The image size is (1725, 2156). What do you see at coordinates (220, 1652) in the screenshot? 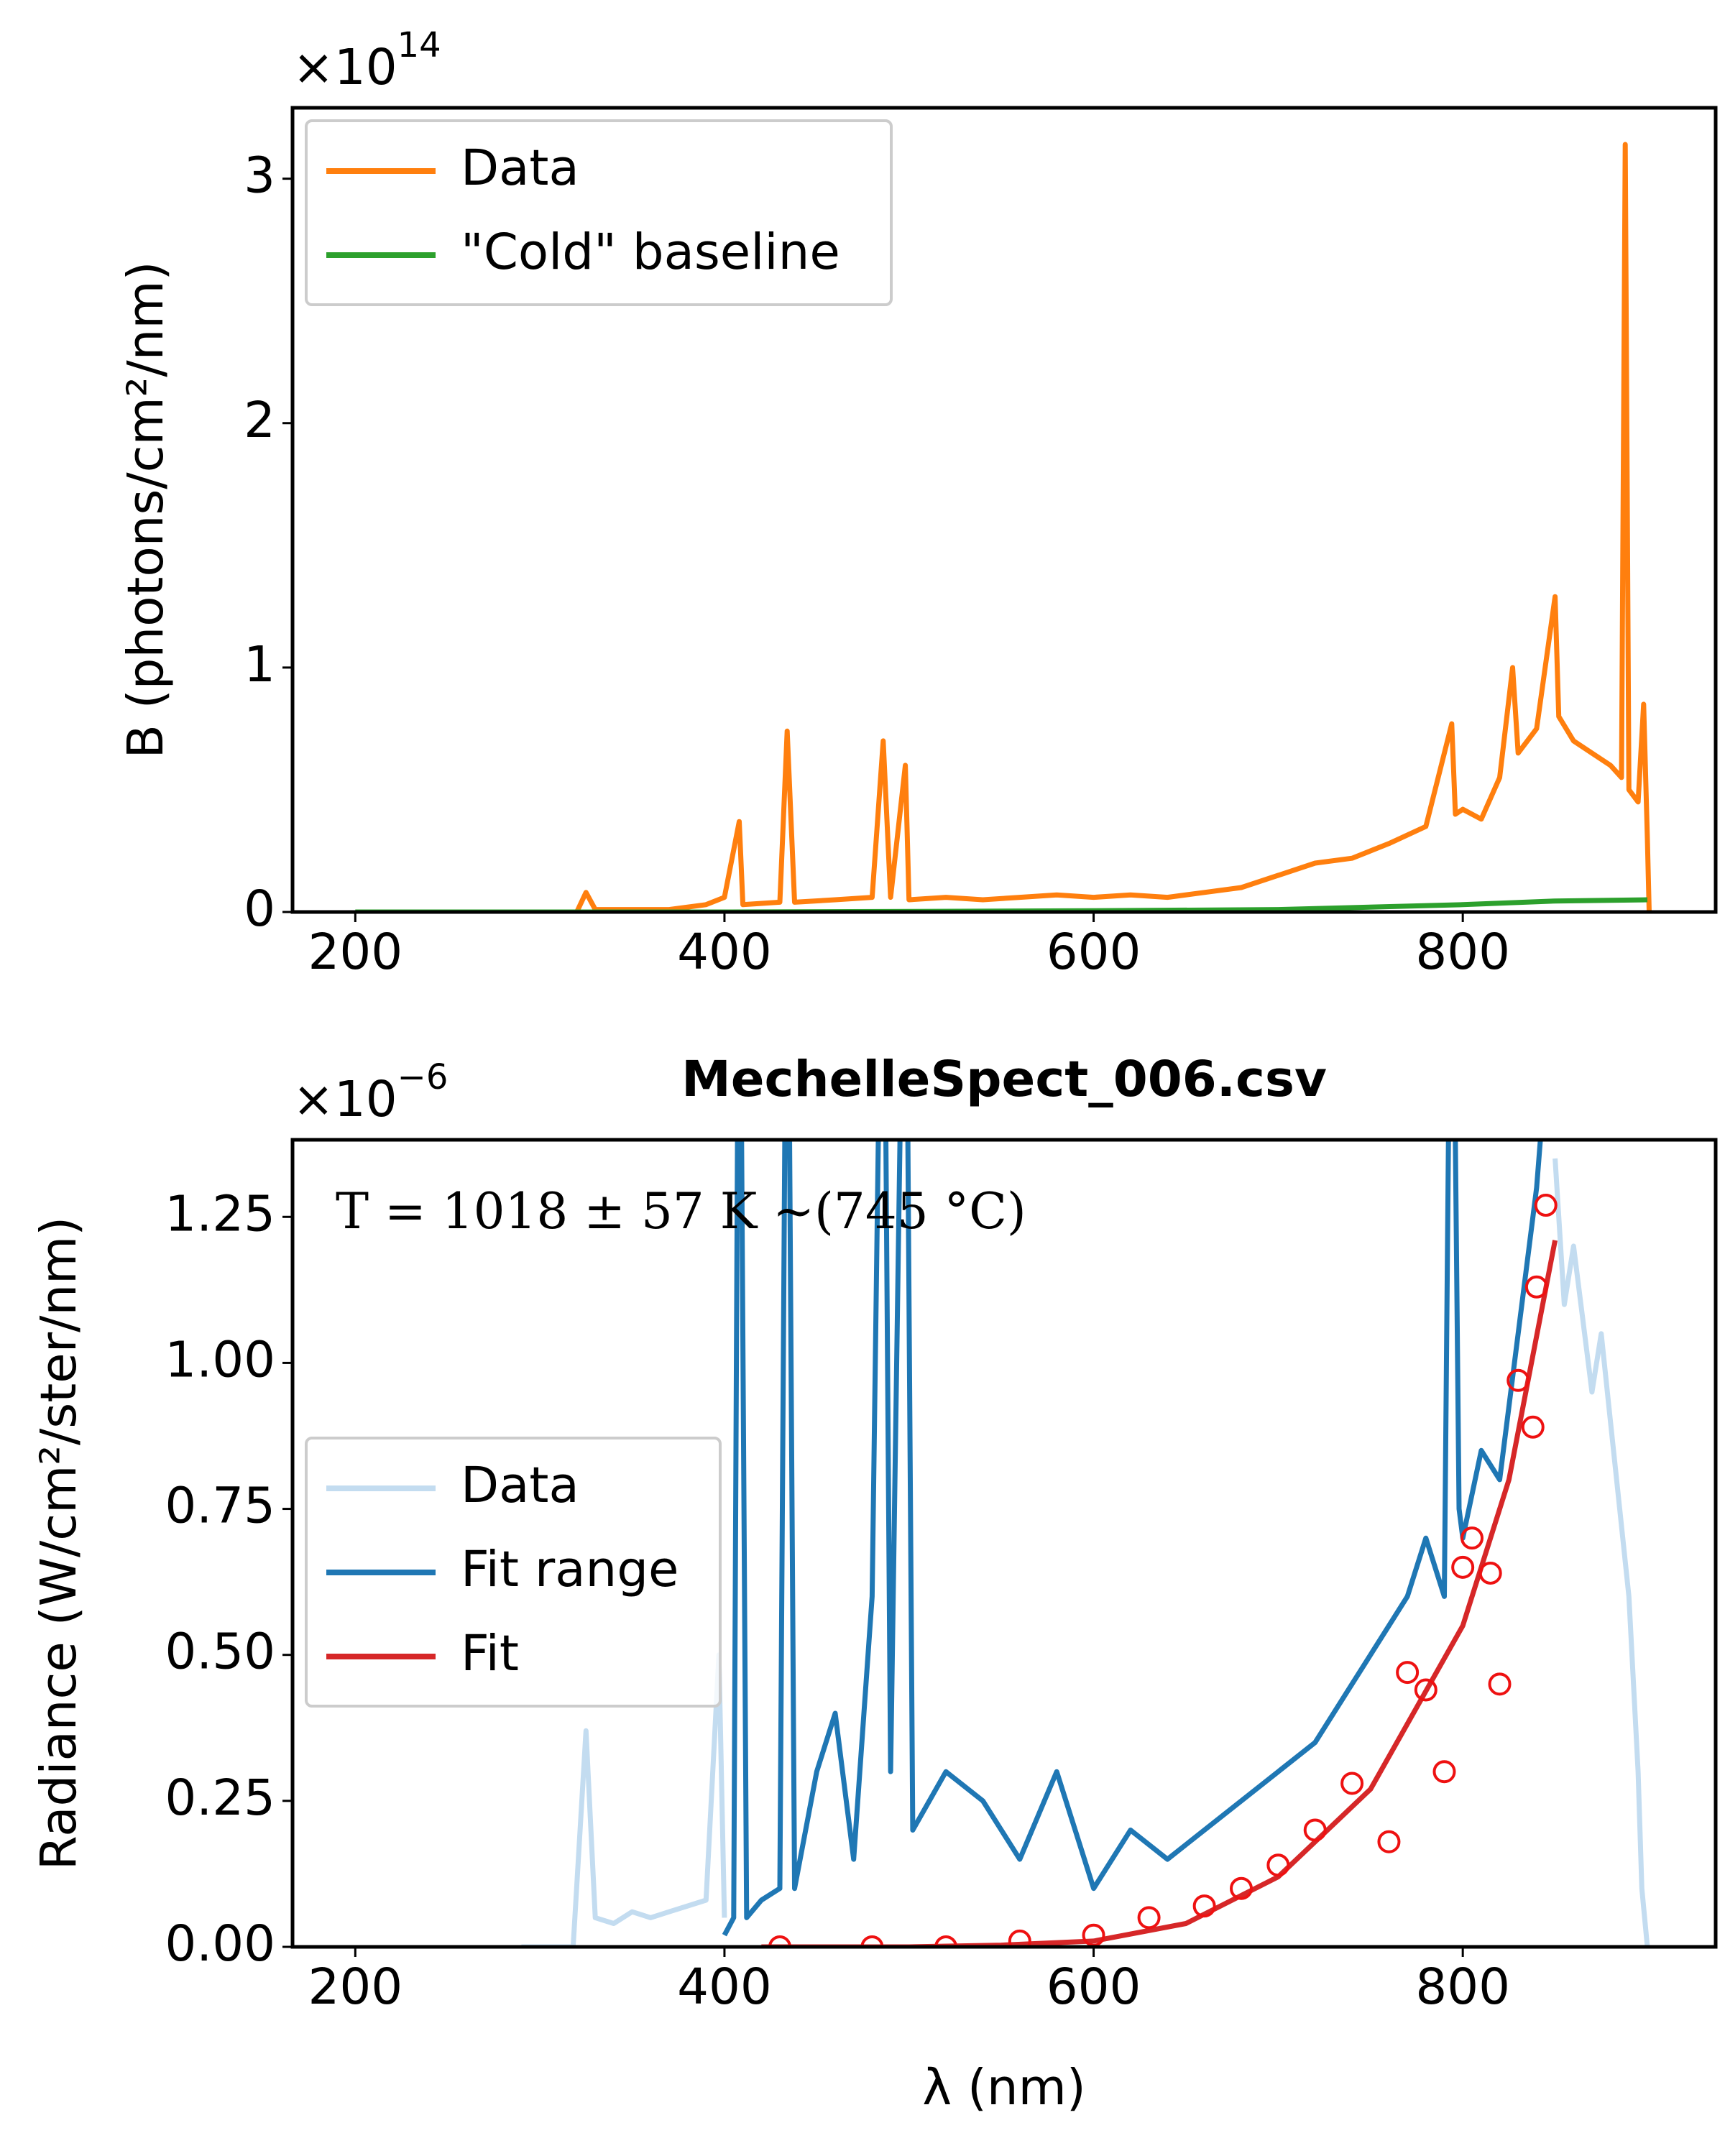
I see `y-tick-label: 0.50` at bounding box center [220, 1652].